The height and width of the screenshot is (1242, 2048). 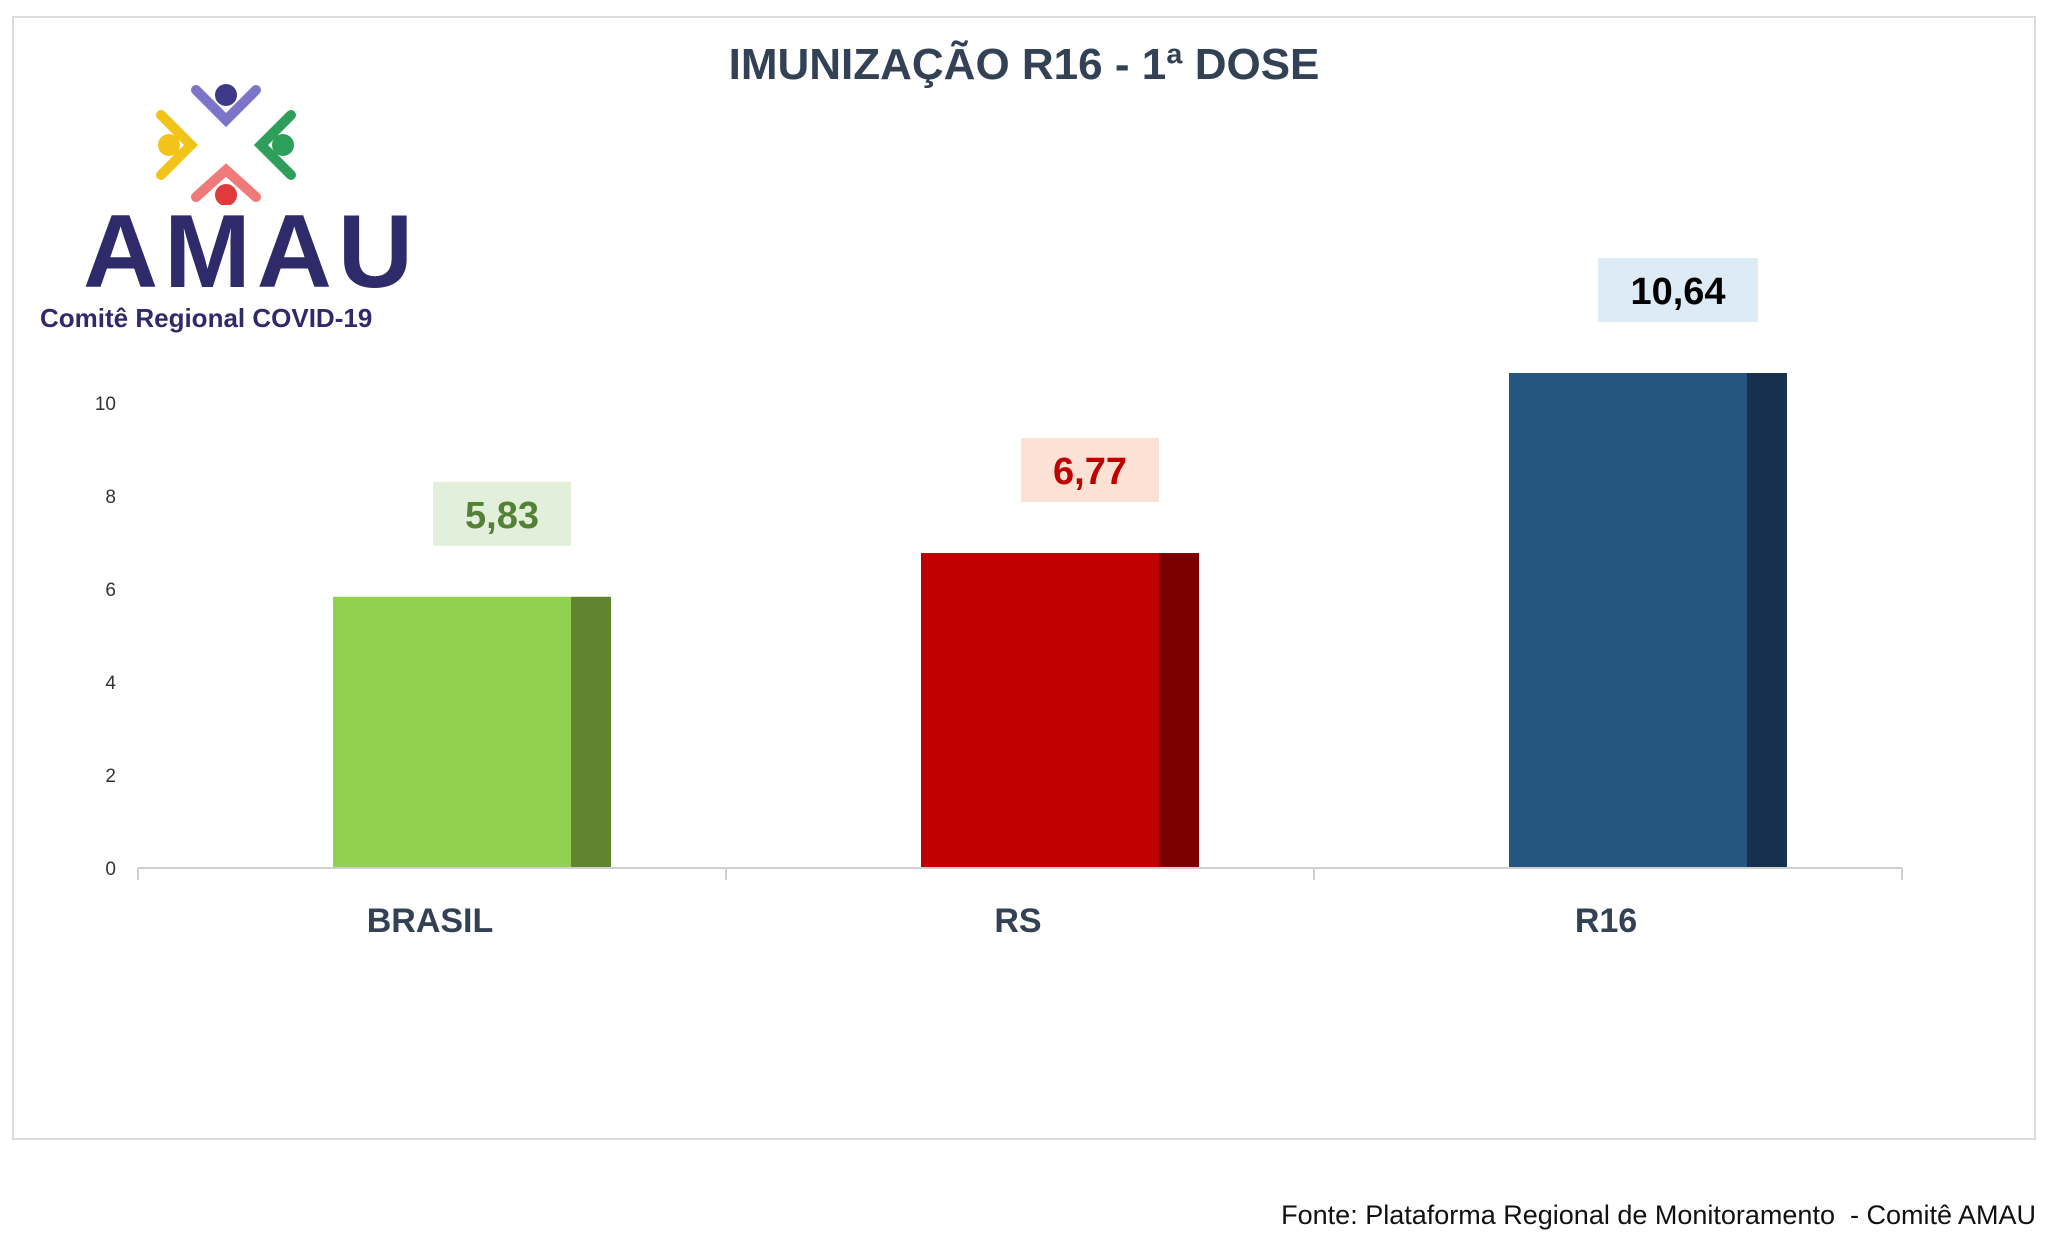 I want to click on data-label: 5,83, so click(x=502, y=516).